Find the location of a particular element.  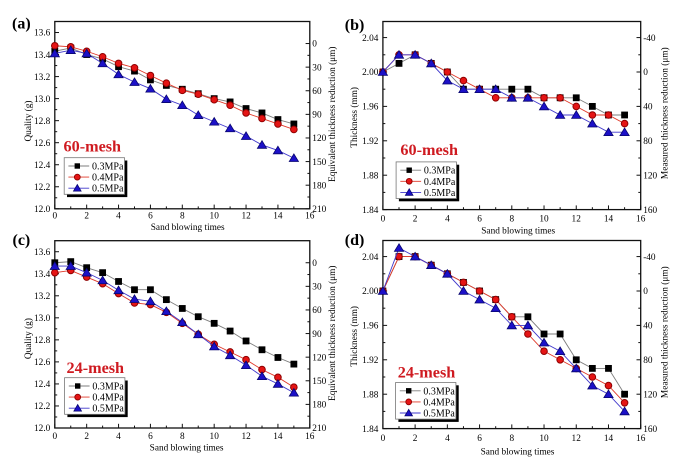

svg-text: 1.96 is located at coordinates (370, 327).